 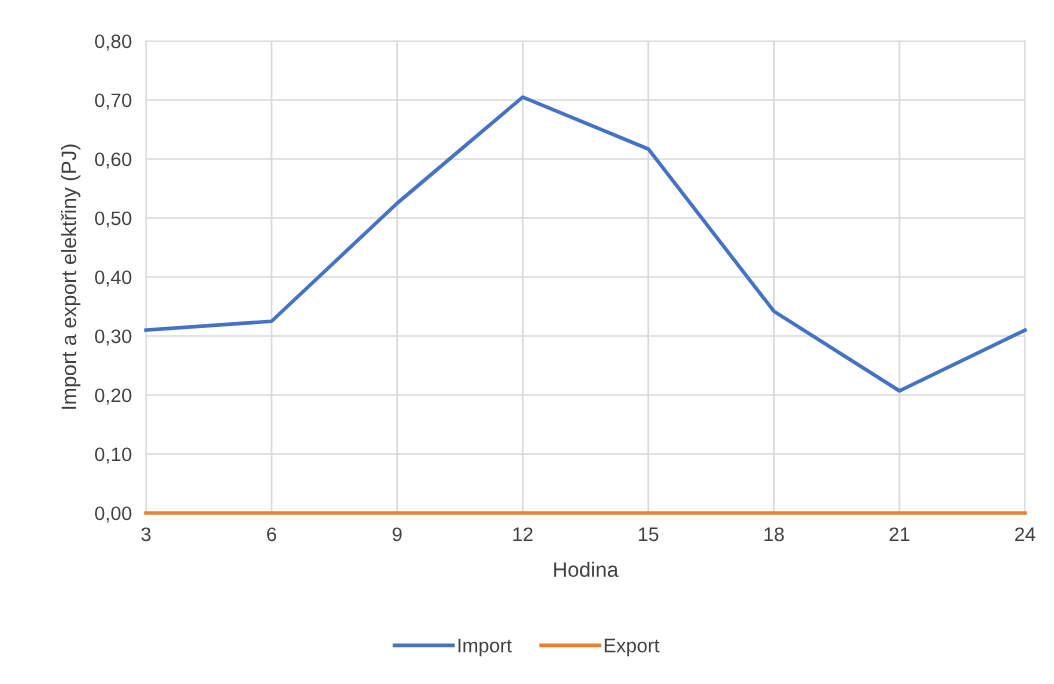 What do you see at coordinates (899, 534) in the screenshot?
I see `x-tick-label: 21` at bounding box center [899, 534].